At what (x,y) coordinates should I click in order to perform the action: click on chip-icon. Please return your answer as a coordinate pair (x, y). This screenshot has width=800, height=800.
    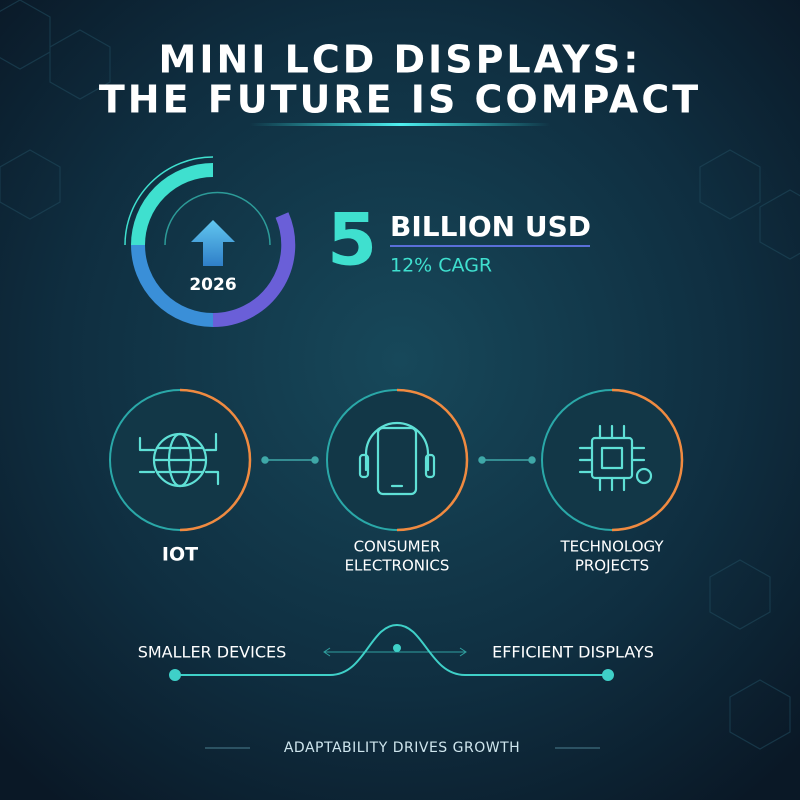
    Looking at the image, I should click on (615, 458).